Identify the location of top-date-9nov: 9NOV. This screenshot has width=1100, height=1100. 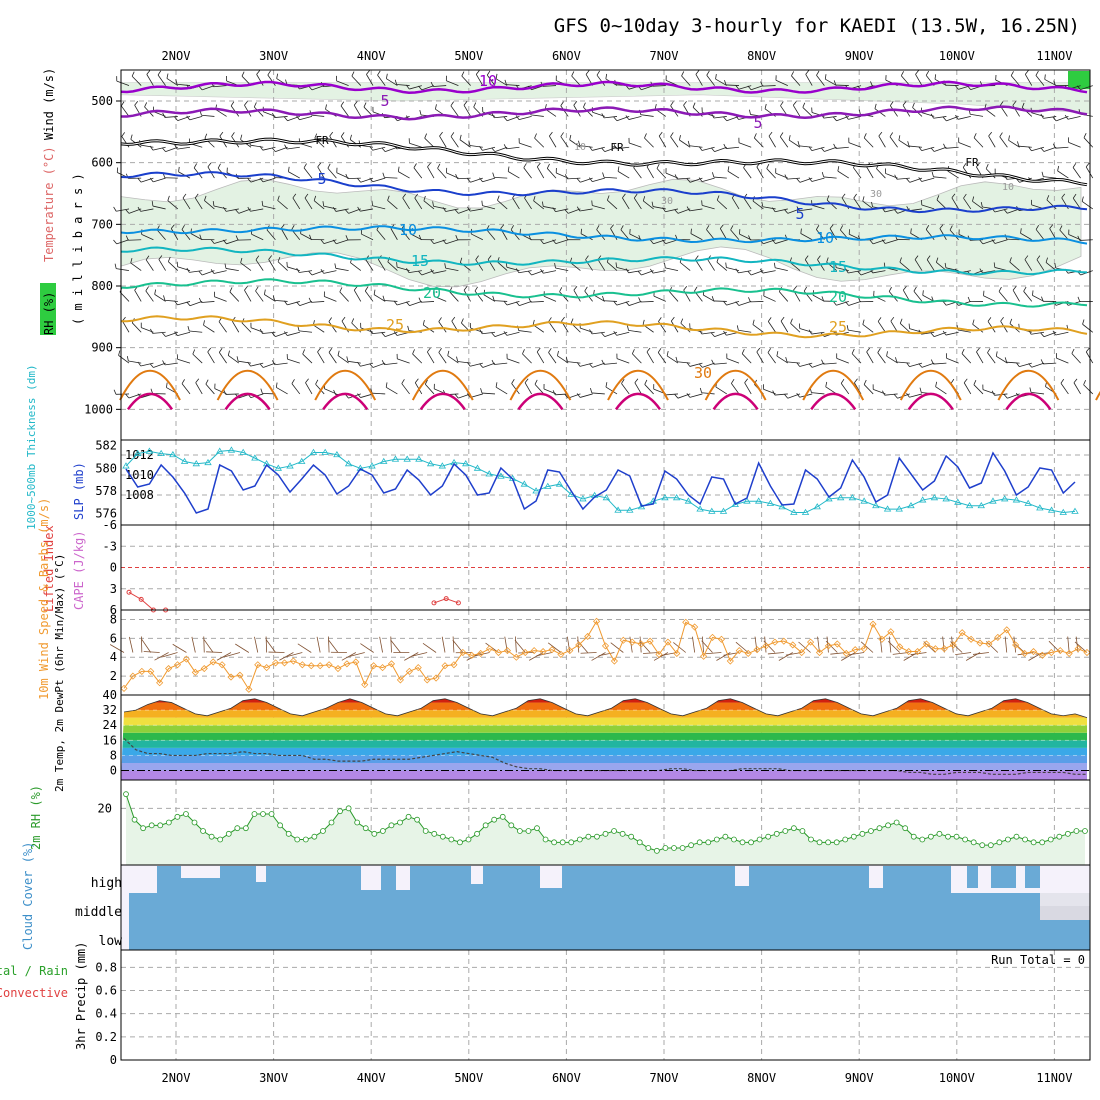
(859, 56).